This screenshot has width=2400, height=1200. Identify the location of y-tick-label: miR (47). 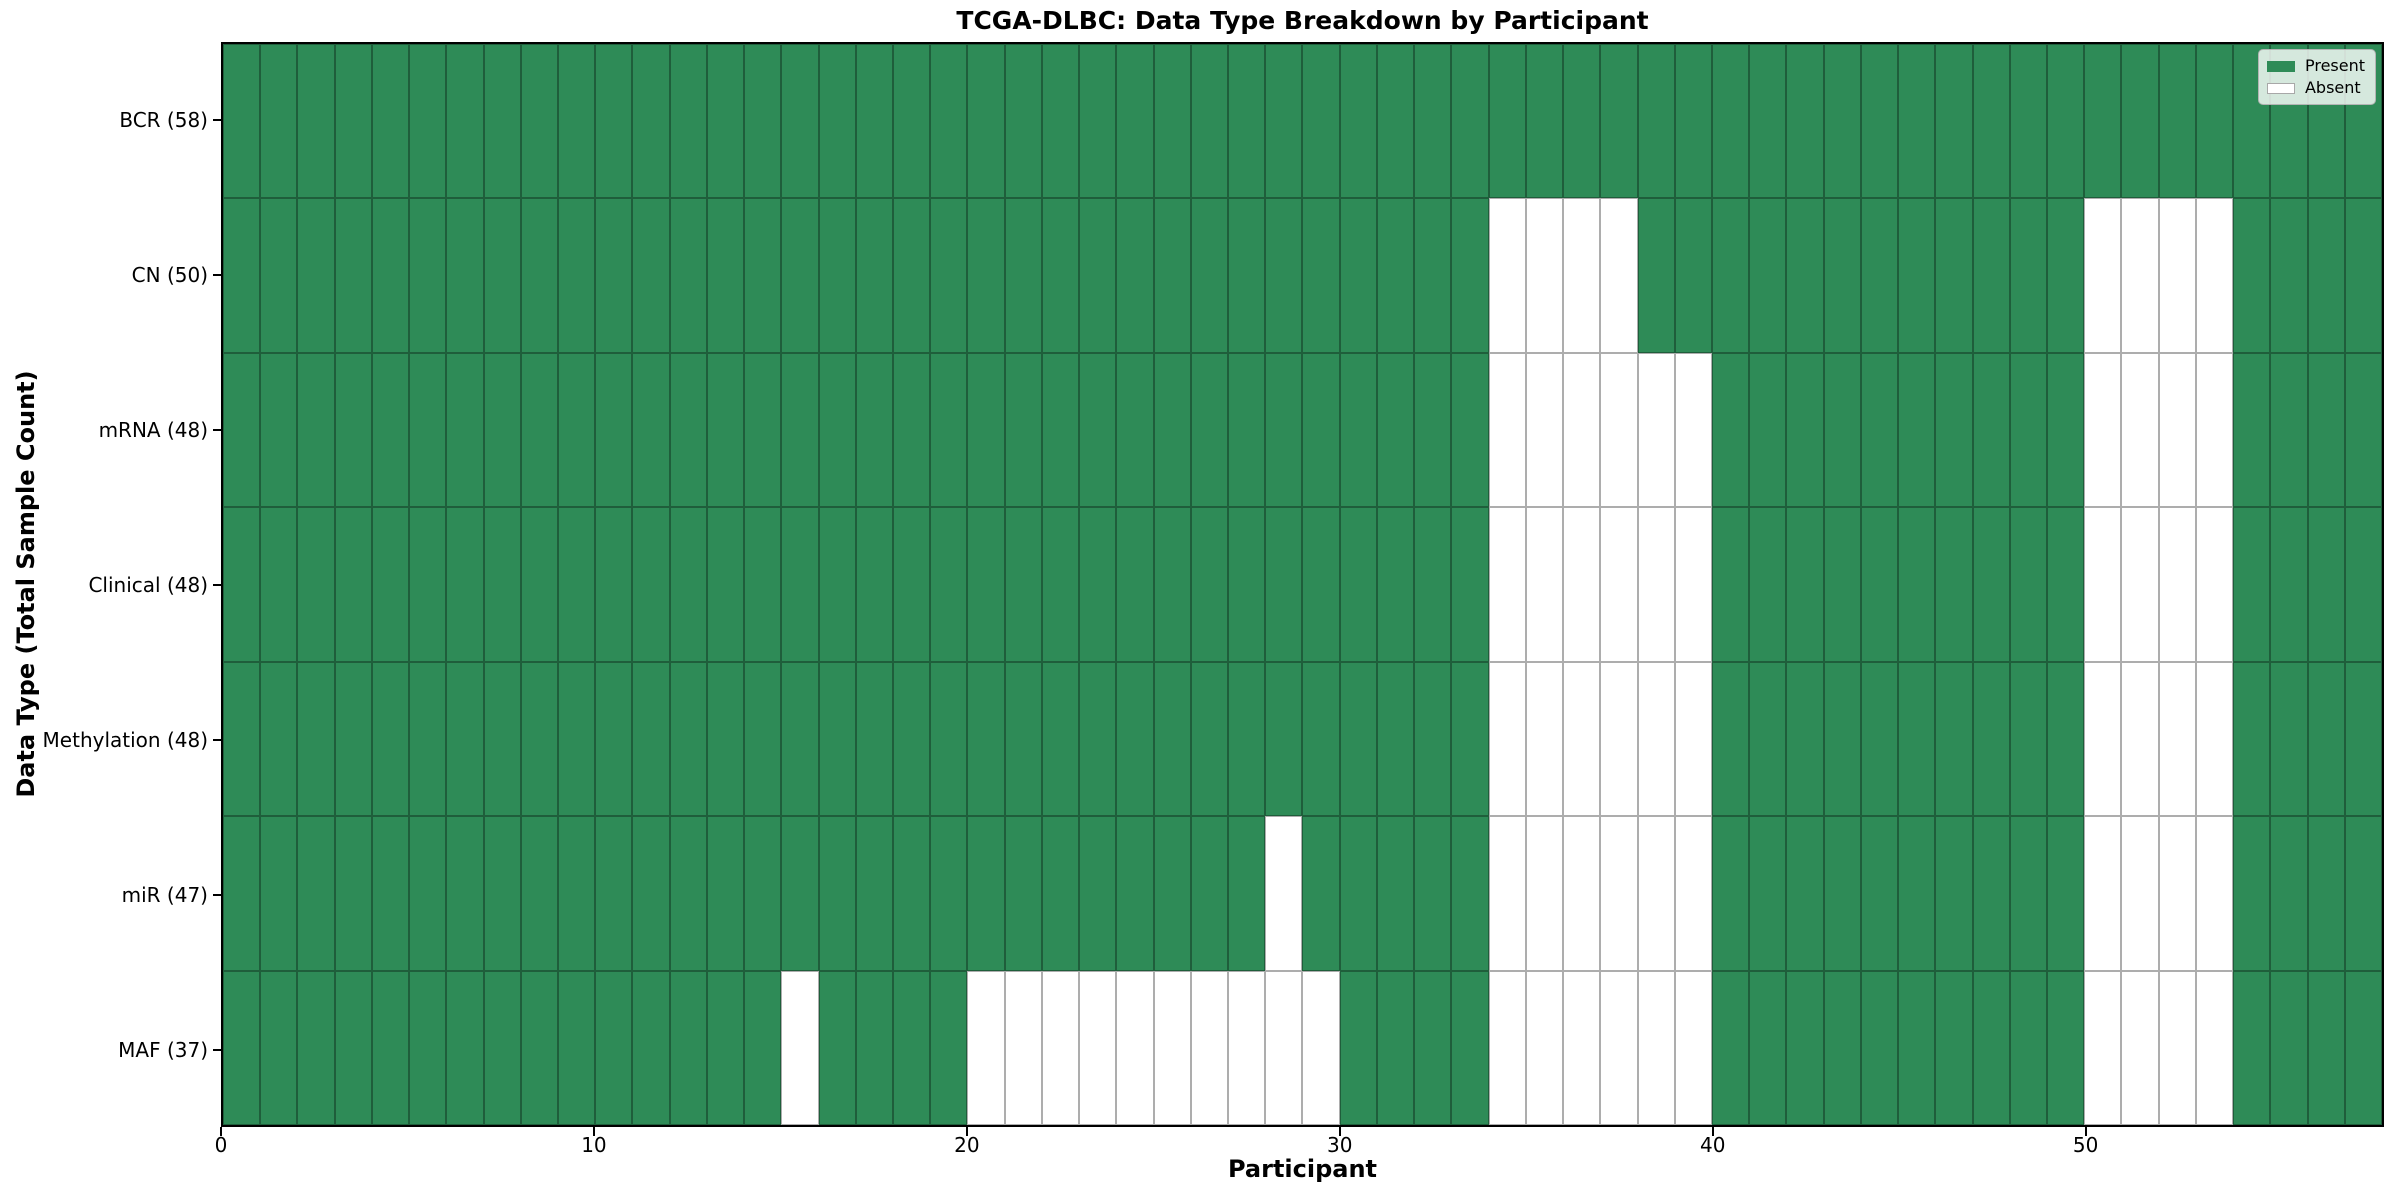
(164, 894).